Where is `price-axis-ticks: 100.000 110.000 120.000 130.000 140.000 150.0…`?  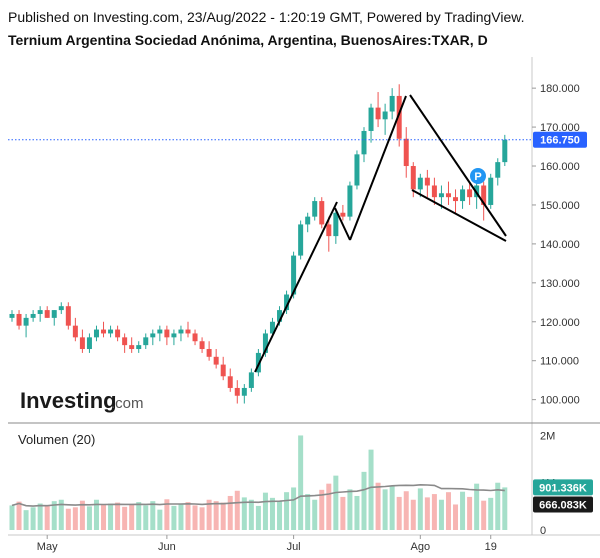 price-axis-ticks: 100.000 110.000 120.000 130.000 140.000 150.0… is located at coordinates (556, 245).